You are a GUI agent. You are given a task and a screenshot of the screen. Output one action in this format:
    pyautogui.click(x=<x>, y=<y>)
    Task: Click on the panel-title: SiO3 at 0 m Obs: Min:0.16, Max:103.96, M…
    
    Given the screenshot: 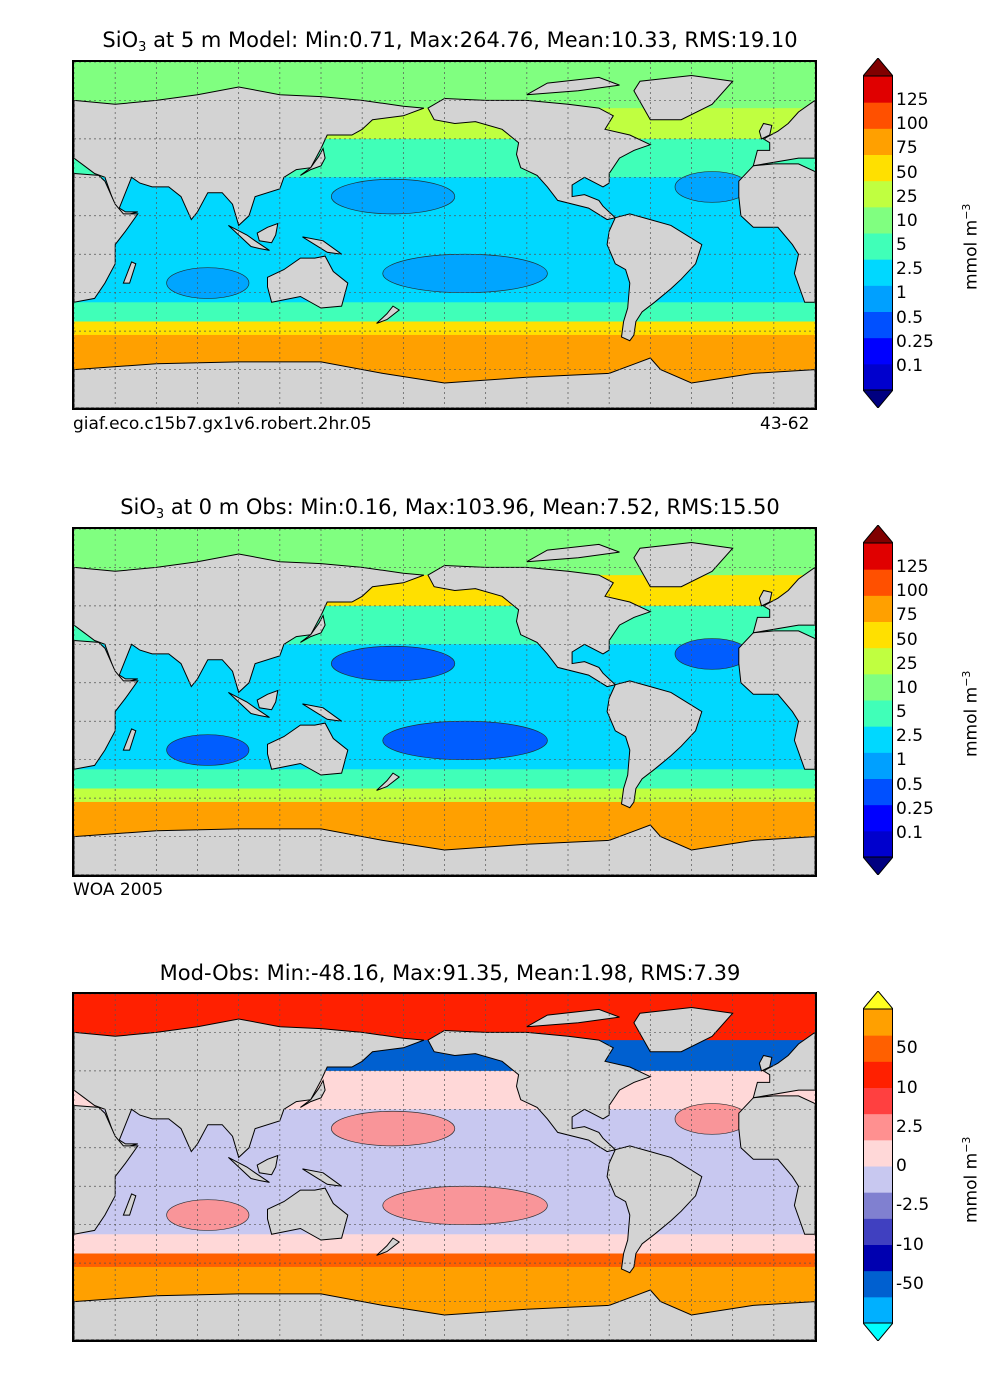 What is the action you would take?
    pyautogui.click(x=450, y=508)
    